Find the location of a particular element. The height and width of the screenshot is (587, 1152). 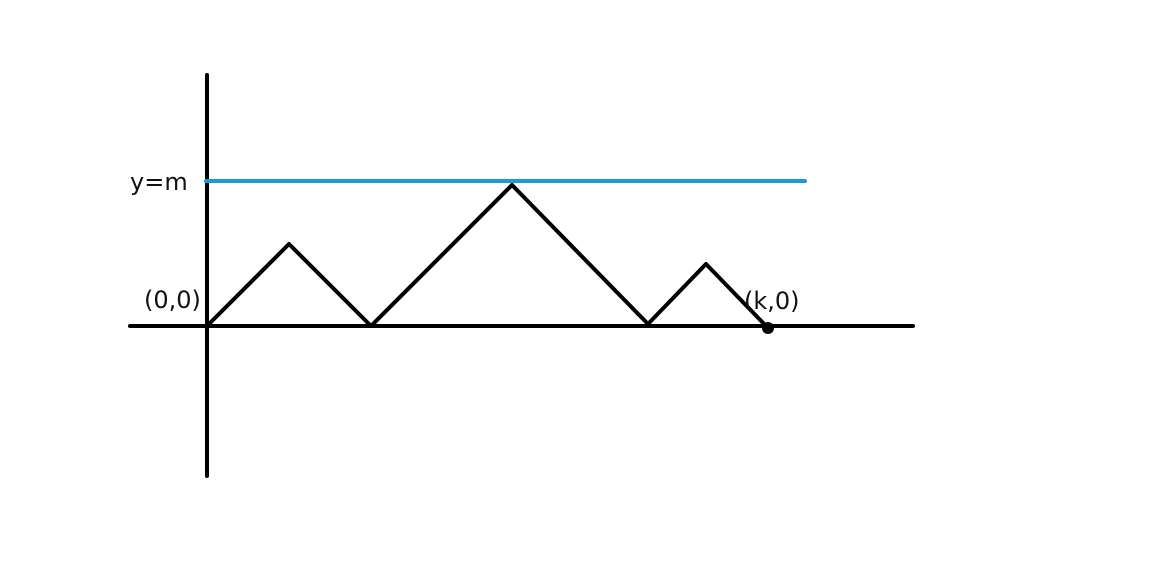

level-line-label: y=m is located at coordinates (159, 182).